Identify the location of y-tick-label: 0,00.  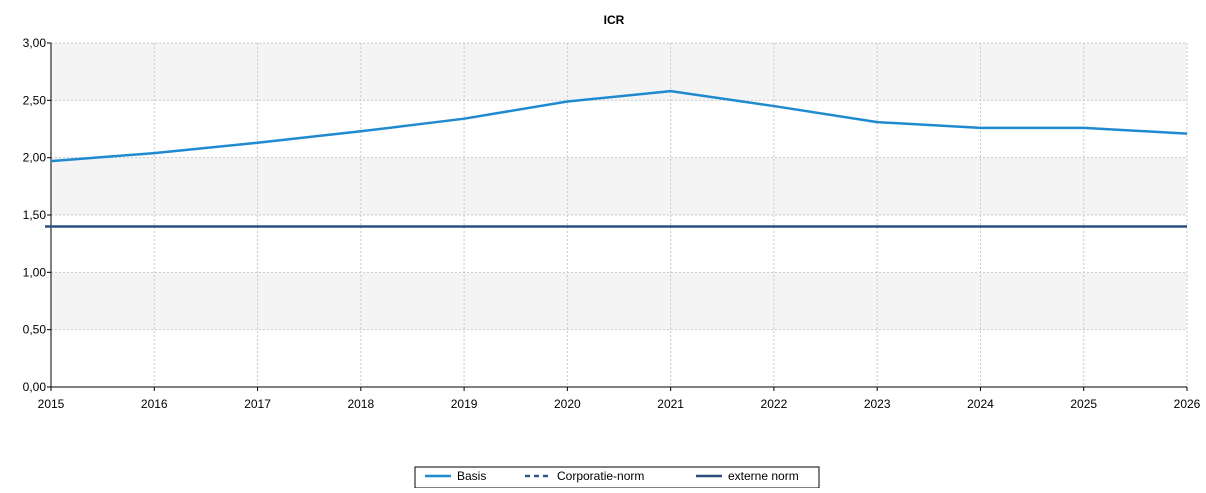
(35, 387).